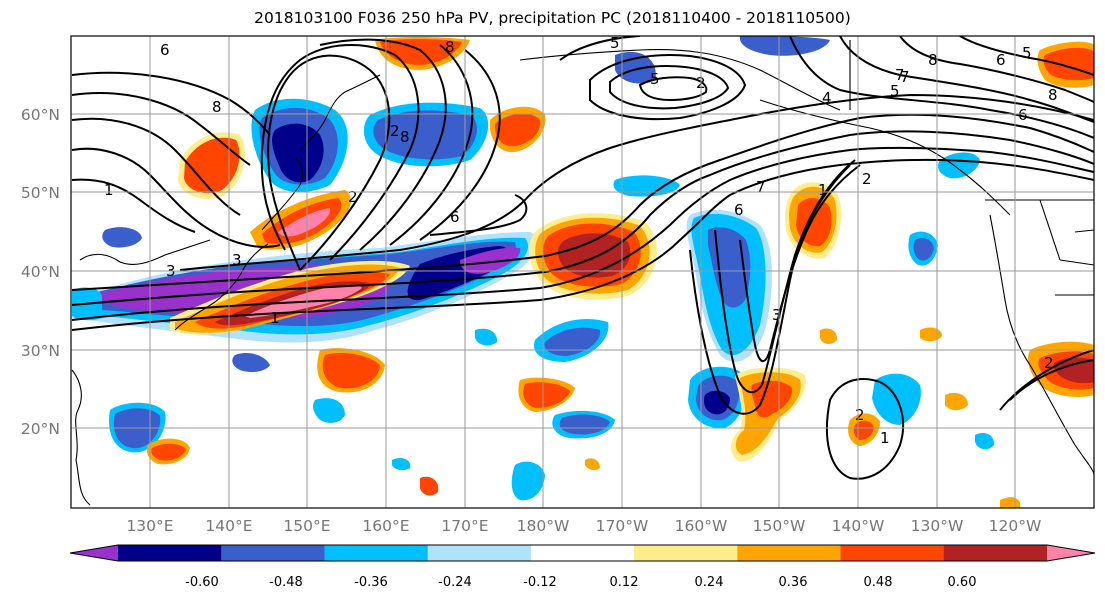 The height and width of the screenshot is (601, 1105). What do you see at coordinates (385, 526) in the screenshot?
I see `lon-label: 160°E` at bounding box center [385, 526].